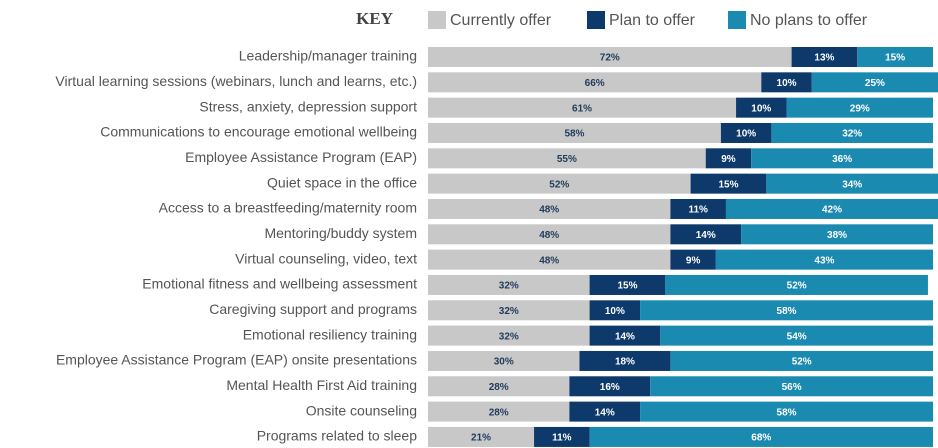 This screenshot has height=448, width=938. I want to click on category-label: Caregiving support and programs, so click(313, 309).